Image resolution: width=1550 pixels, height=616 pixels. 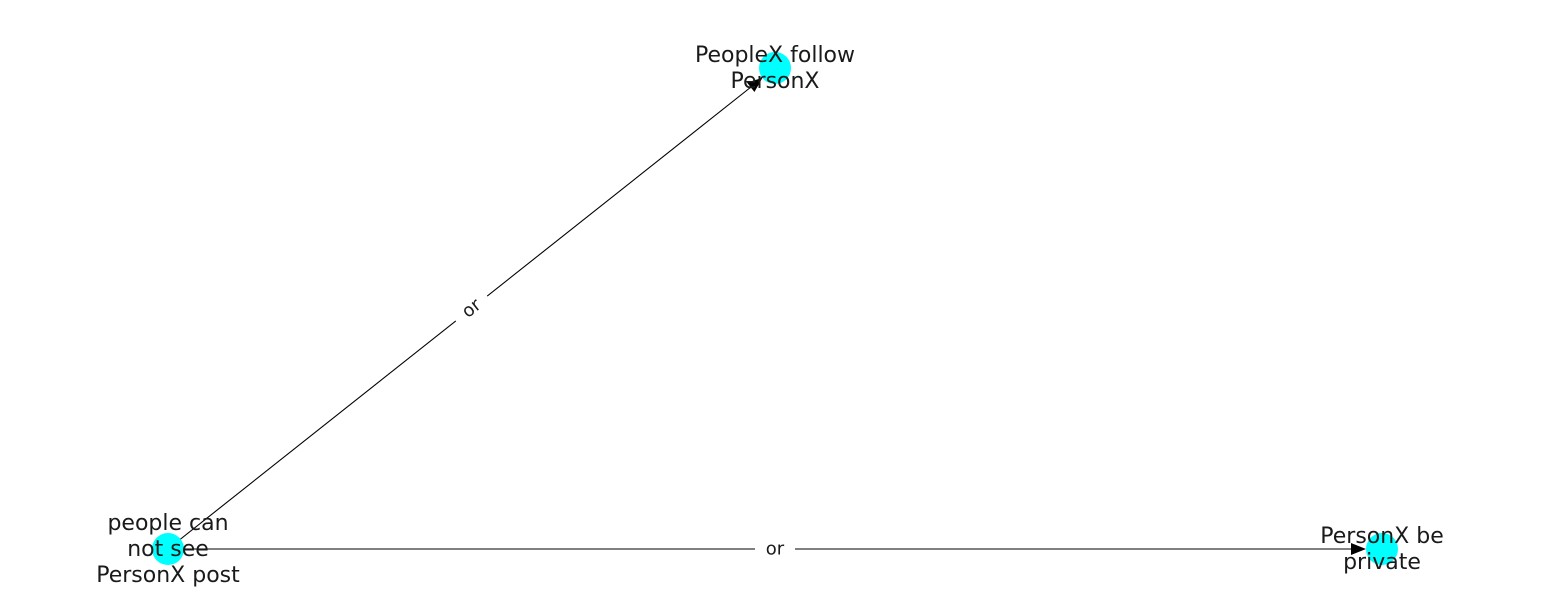 I want to click on node-personx-private, so click(x=1382, y=549).